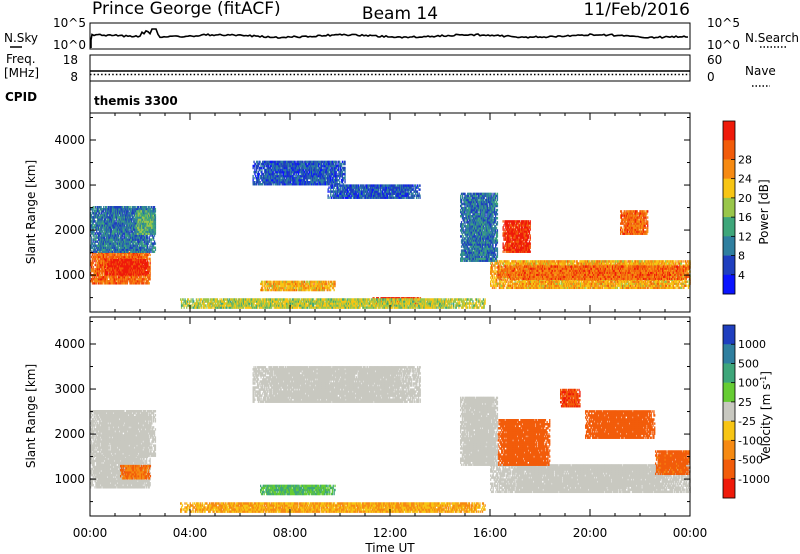 The height and width of the screenshot is (554, 800). What do you see at coordinates (772, 38) in the screenshot?
I see `nsearch-label: N.Search` at bounding box center [772, 38].